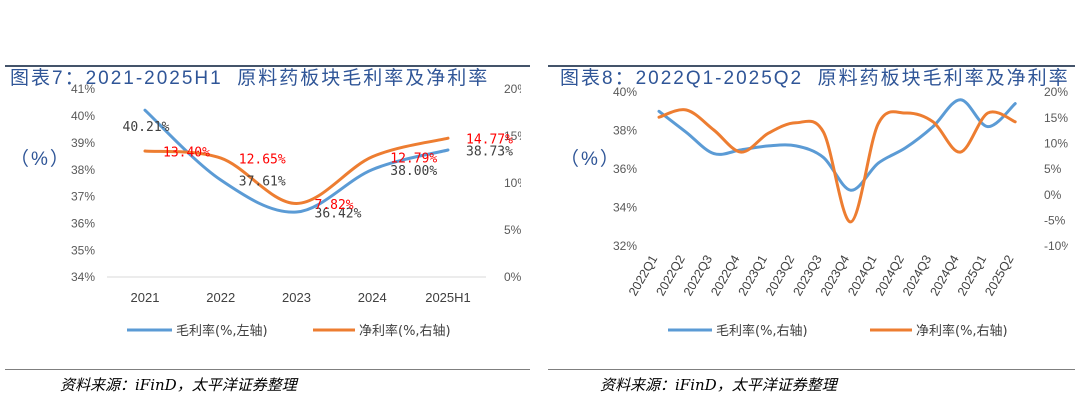  What do you see at coordinates (262, 182) in the screenshot?
I see `gross-margin-data-label: 37.61%` at bounding box center [262, 182].